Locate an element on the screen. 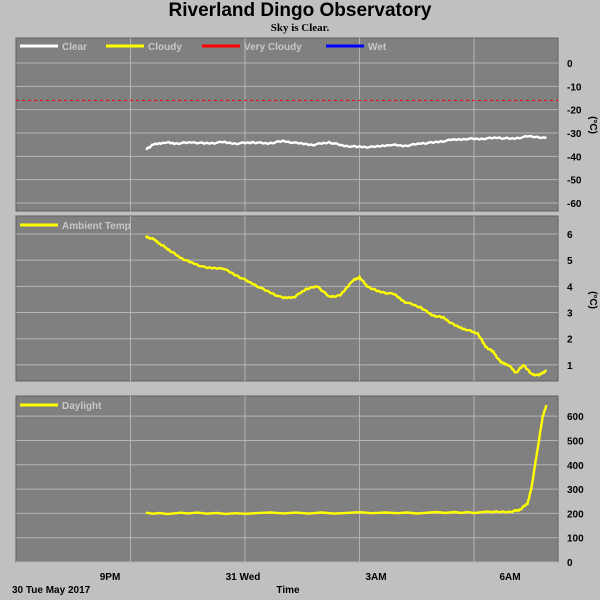 The image size is (600, 600). y-tick-label: 3 is located at coordinates (570, 314).